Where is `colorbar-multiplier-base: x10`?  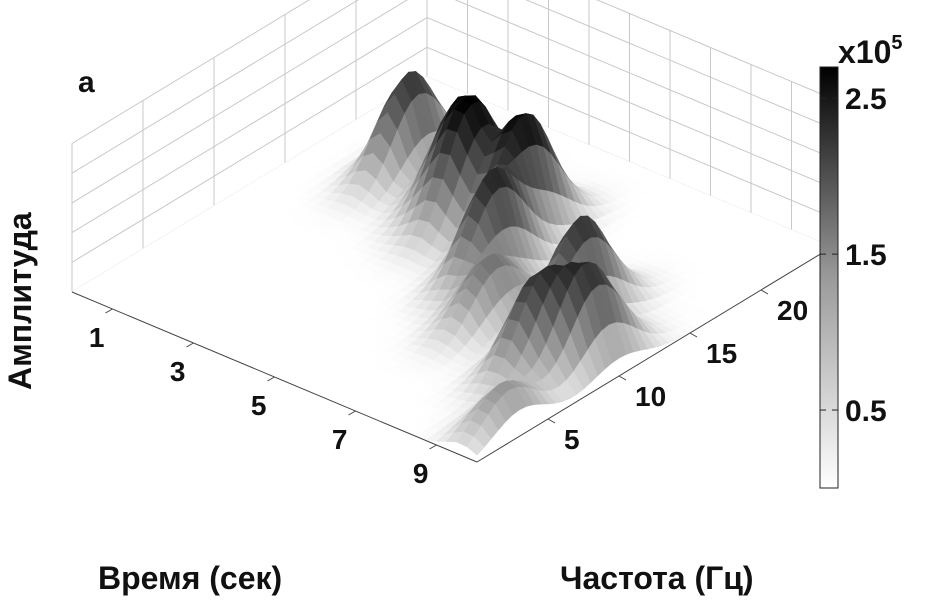 colorbar-multiplier-base: x10 is located at coordinates (865, 52).